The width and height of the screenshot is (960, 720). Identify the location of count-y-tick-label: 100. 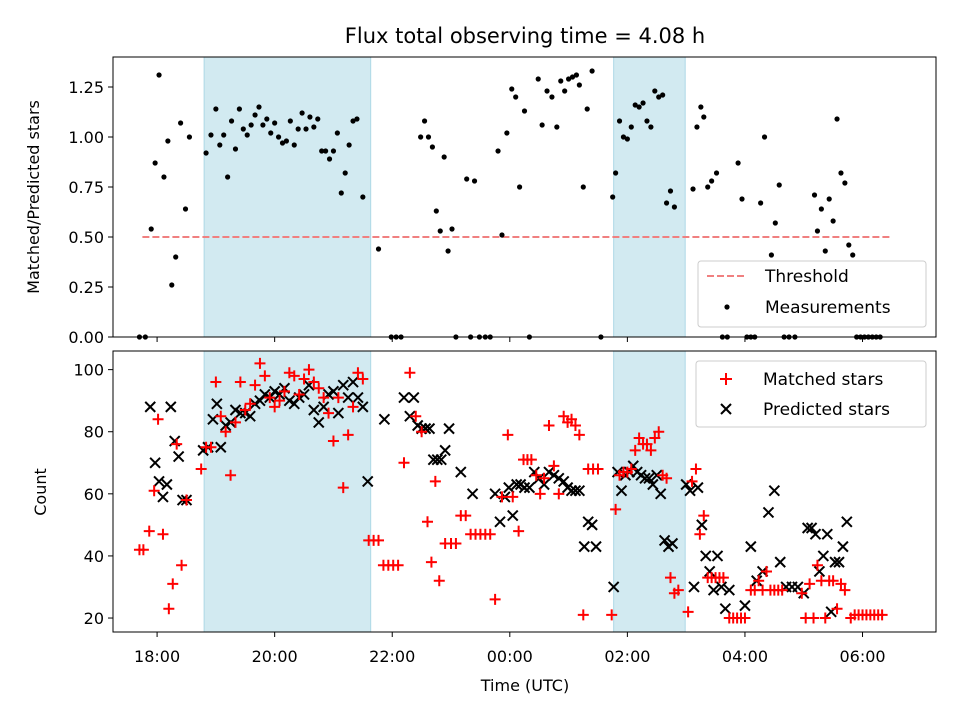
(88, 370).